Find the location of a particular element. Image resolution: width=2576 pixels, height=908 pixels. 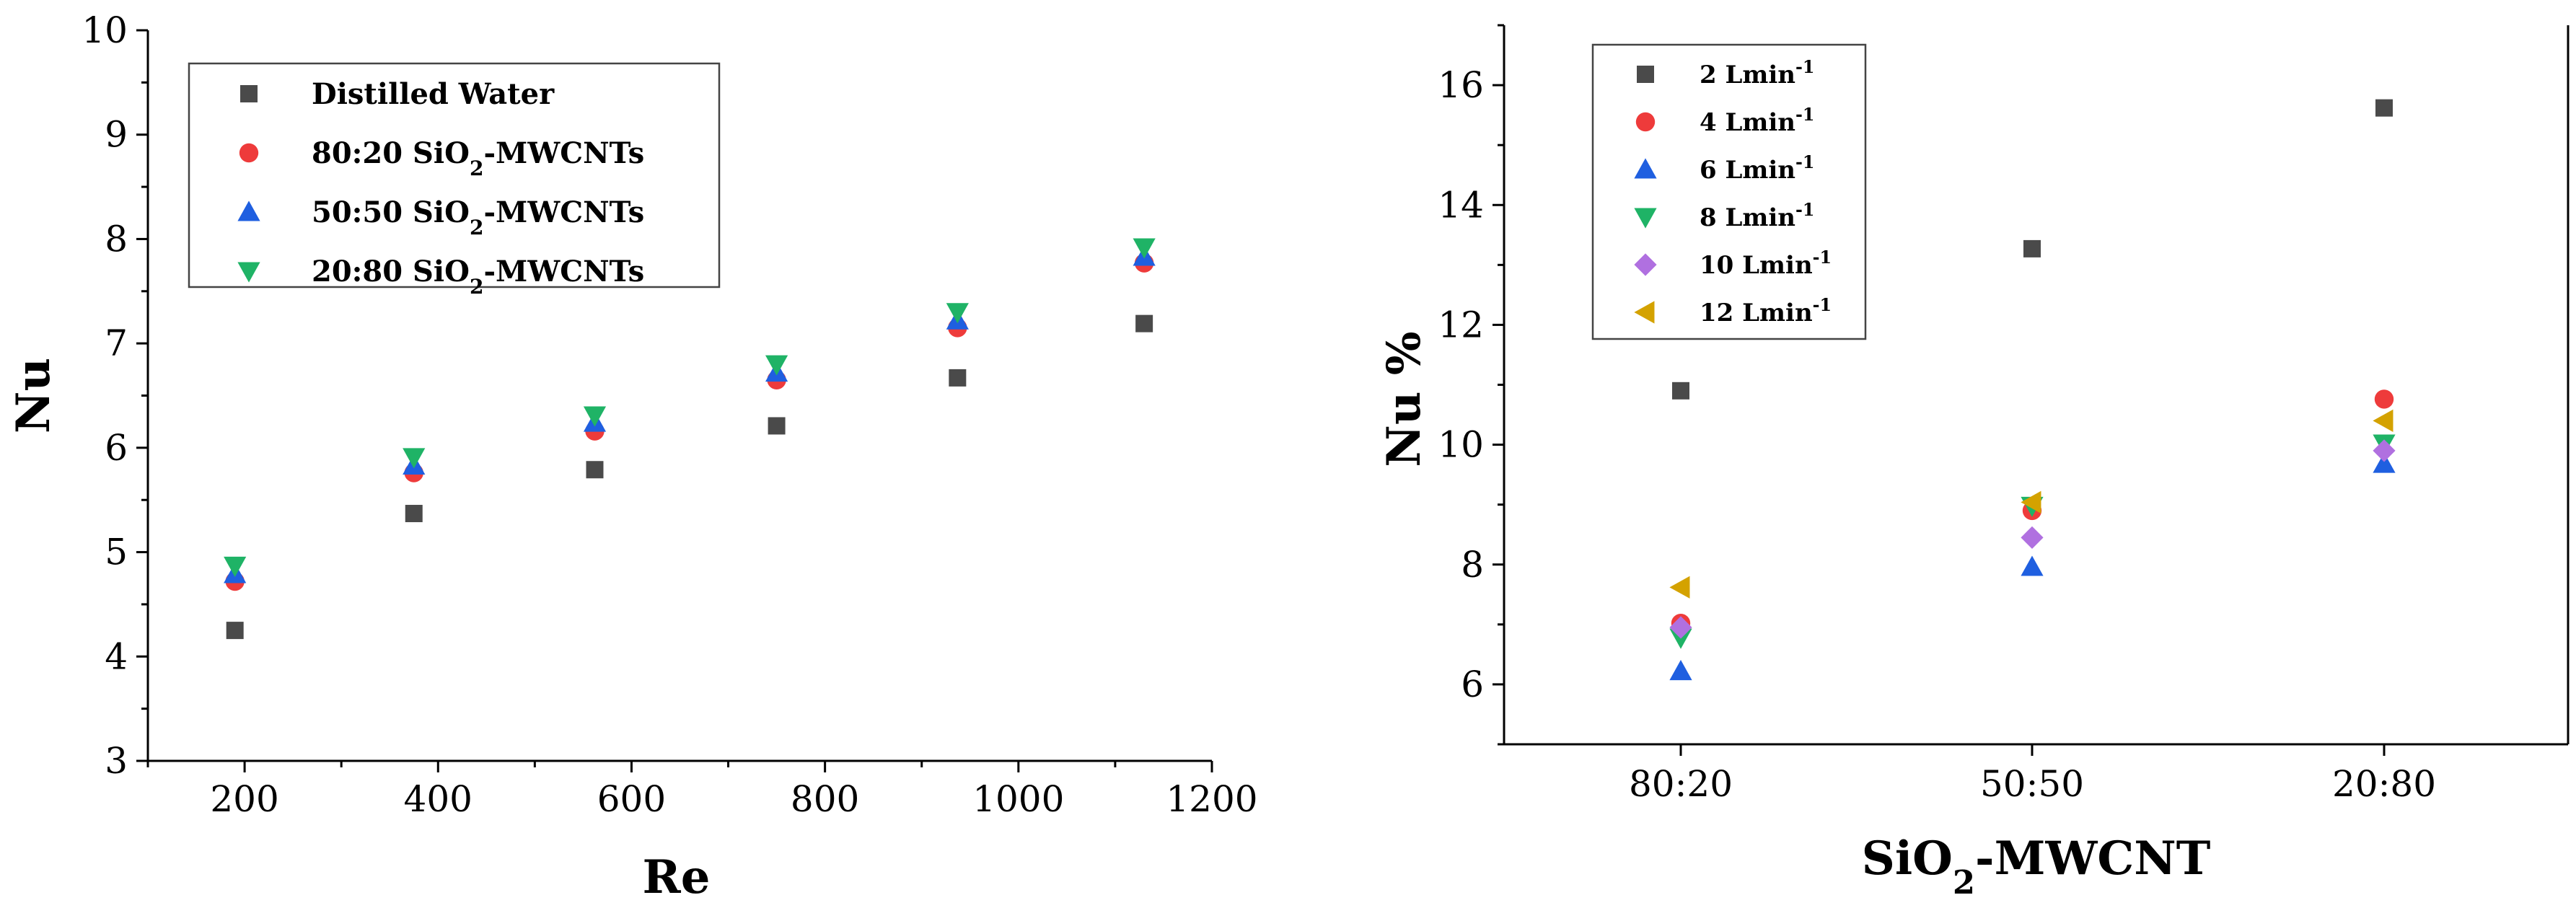

y-axis-title: Nu is located at coordinates (33, 395).